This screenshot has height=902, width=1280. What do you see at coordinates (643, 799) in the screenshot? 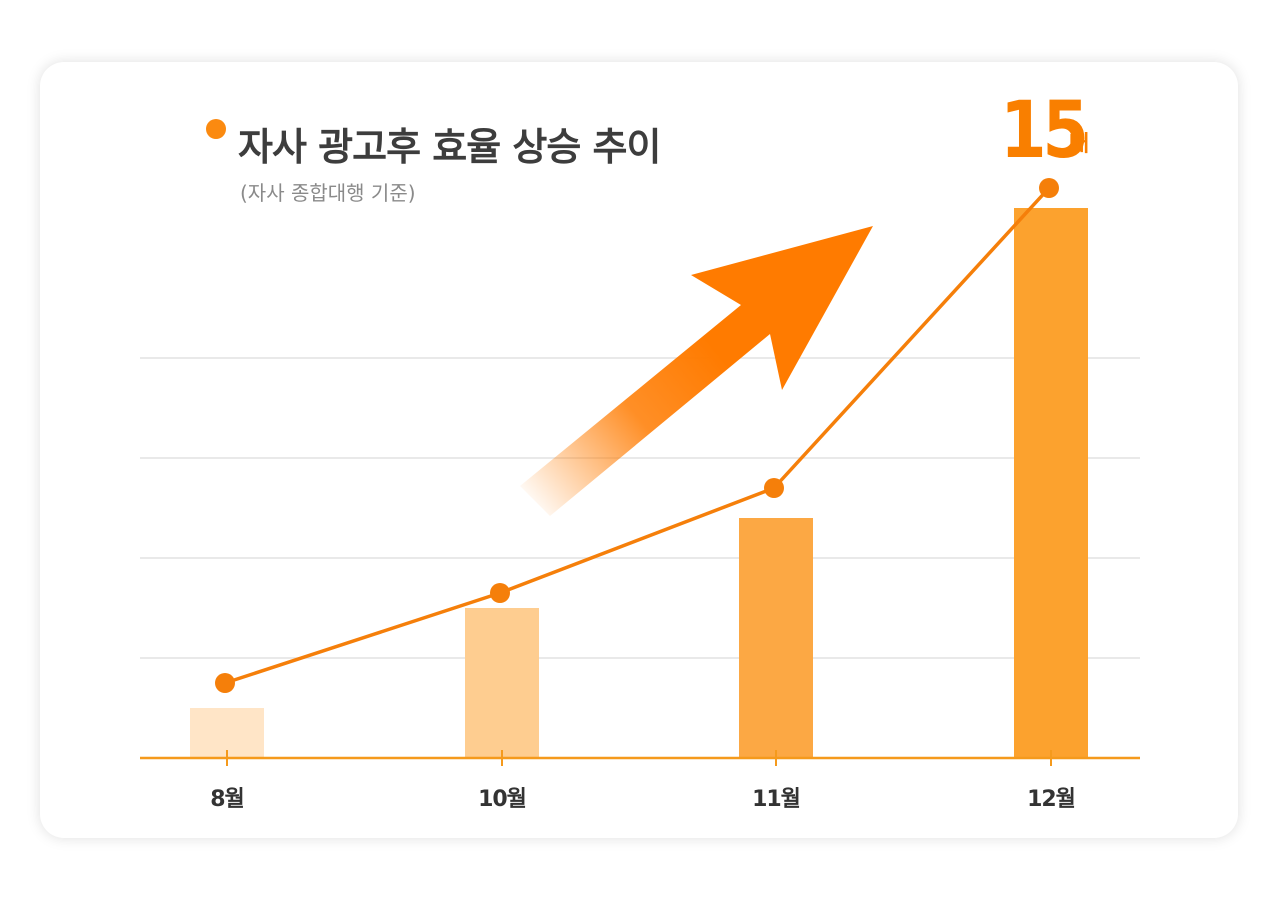
I see `x-tick-labels: 8월 10월 11월 12월` at bounding box center [643, 799].